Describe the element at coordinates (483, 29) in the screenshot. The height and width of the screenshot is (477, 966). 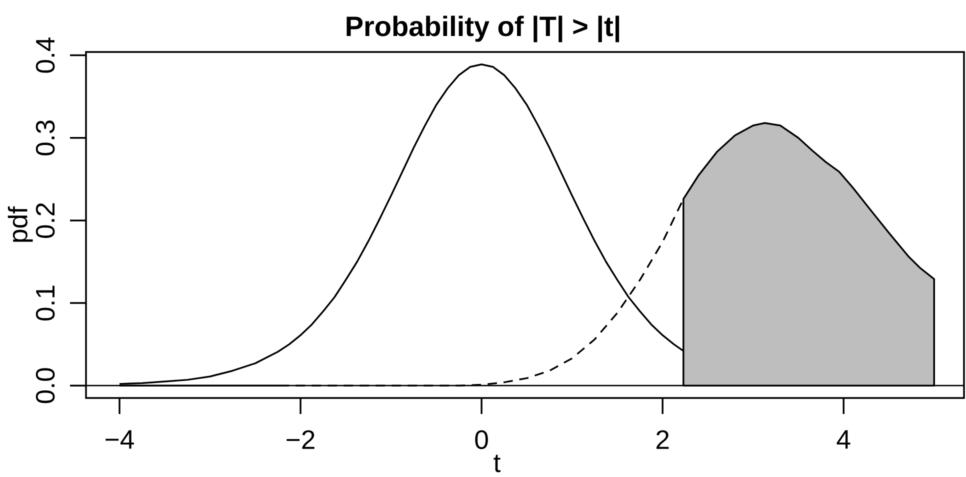
I see `chart-title: Probability of |T| > |t|` at that location.